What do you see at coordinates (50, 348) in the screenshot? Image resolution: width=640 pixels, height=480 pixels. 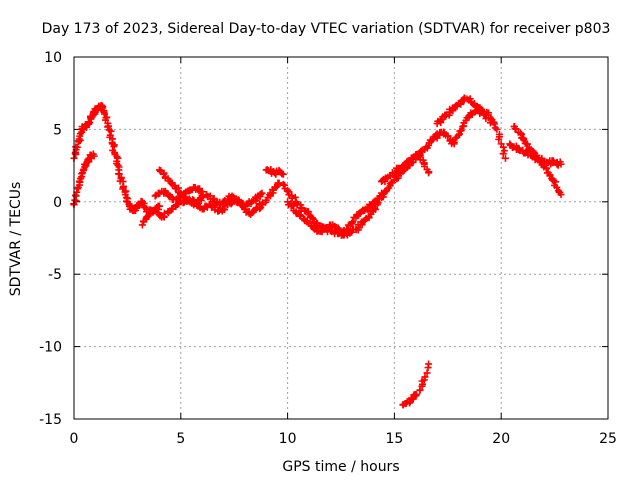 I see `y-tick-label: -10` at bounding box center [50, 348].